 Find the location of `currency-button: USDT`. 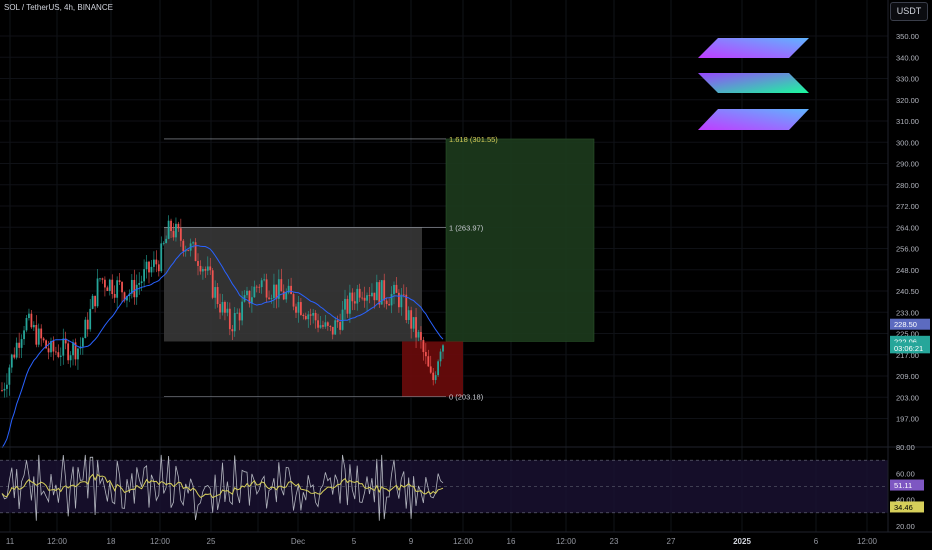

currency-button: USDT is located at coordinates (909, 11).